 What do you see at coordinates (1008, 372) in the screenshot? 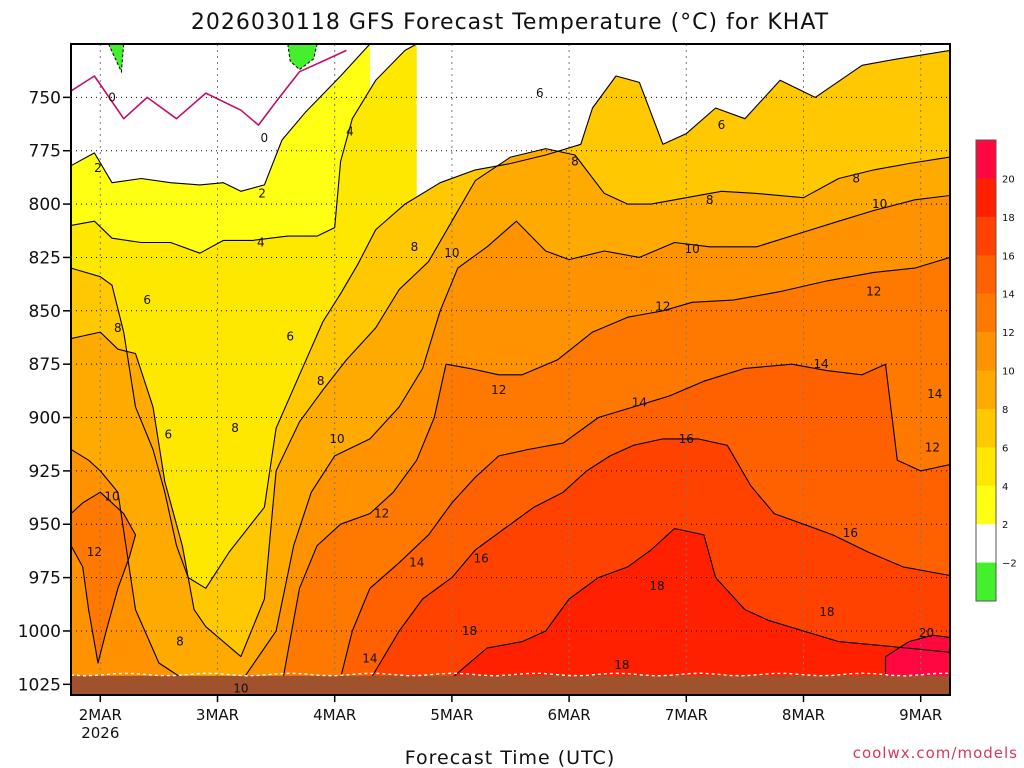
I see `colorbar-tick-label: 10` at bounding box center [1008, 372].